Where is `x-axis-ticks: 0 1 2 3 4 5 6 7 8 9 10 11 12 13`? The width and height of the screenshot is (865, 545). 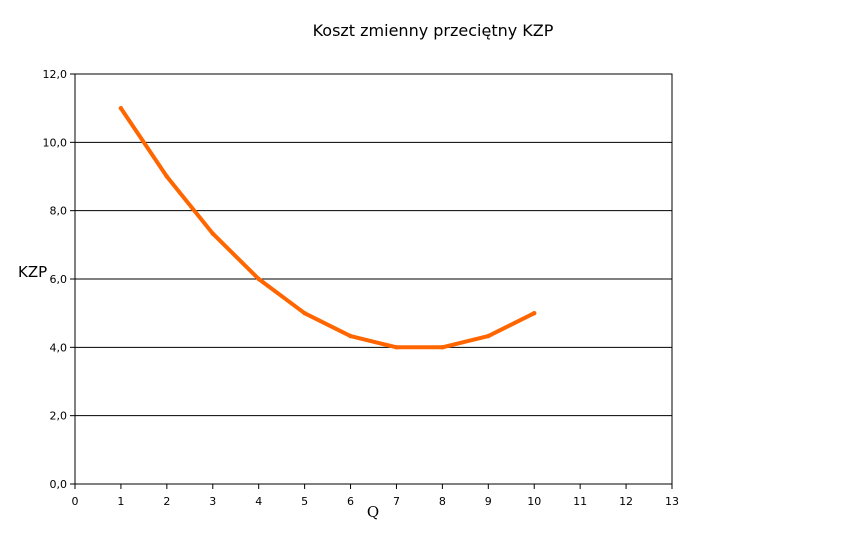
x-axis-ticks: 0 1 2 3 4 5 6 7 8 9 10 11 12 13 is located at coordinates (375, 496).